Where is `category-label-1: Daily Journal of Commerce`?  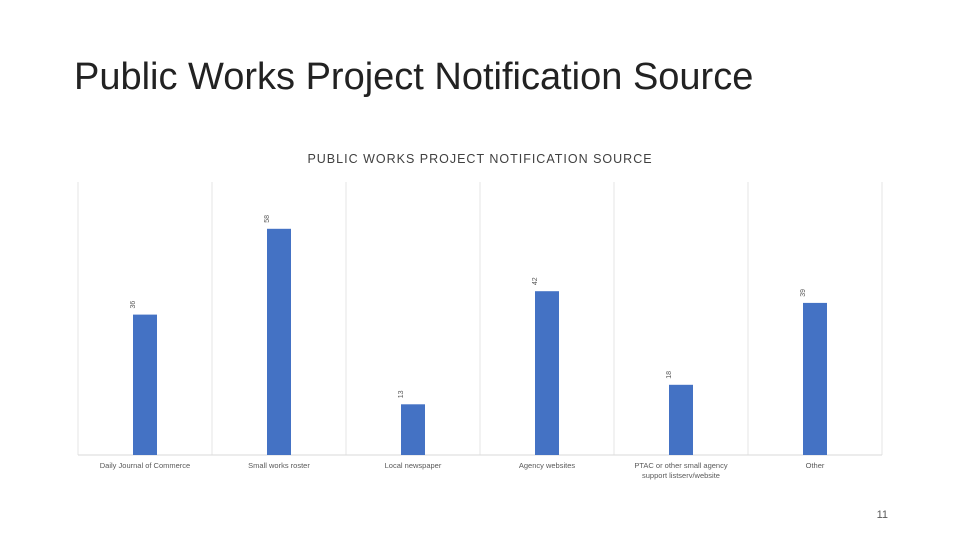 category-label-1: Daily Journal of Commerce is located at coordinates (145, 465).